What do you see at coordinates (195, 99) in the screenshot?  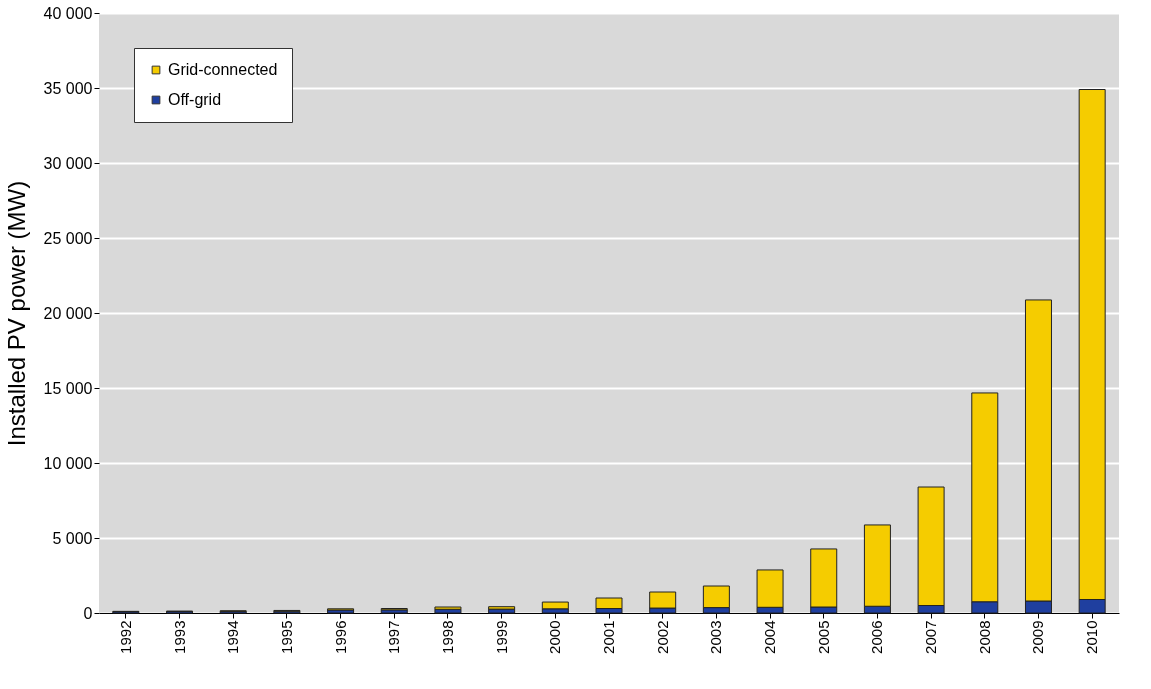 I see `legend-label: Off-grid` at bounding box center [195, 99].